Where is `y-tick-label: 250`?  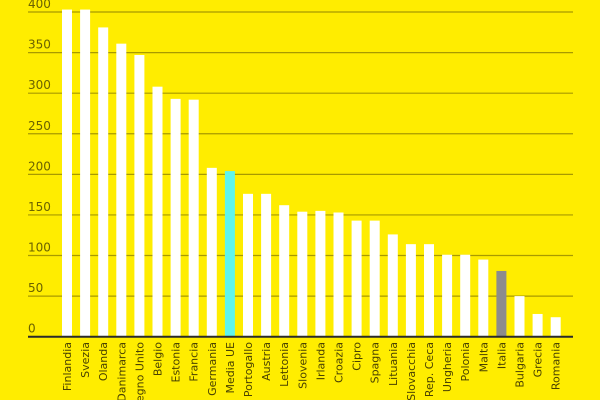
y-tick-label: 250 is located at coordinates (39, 126).